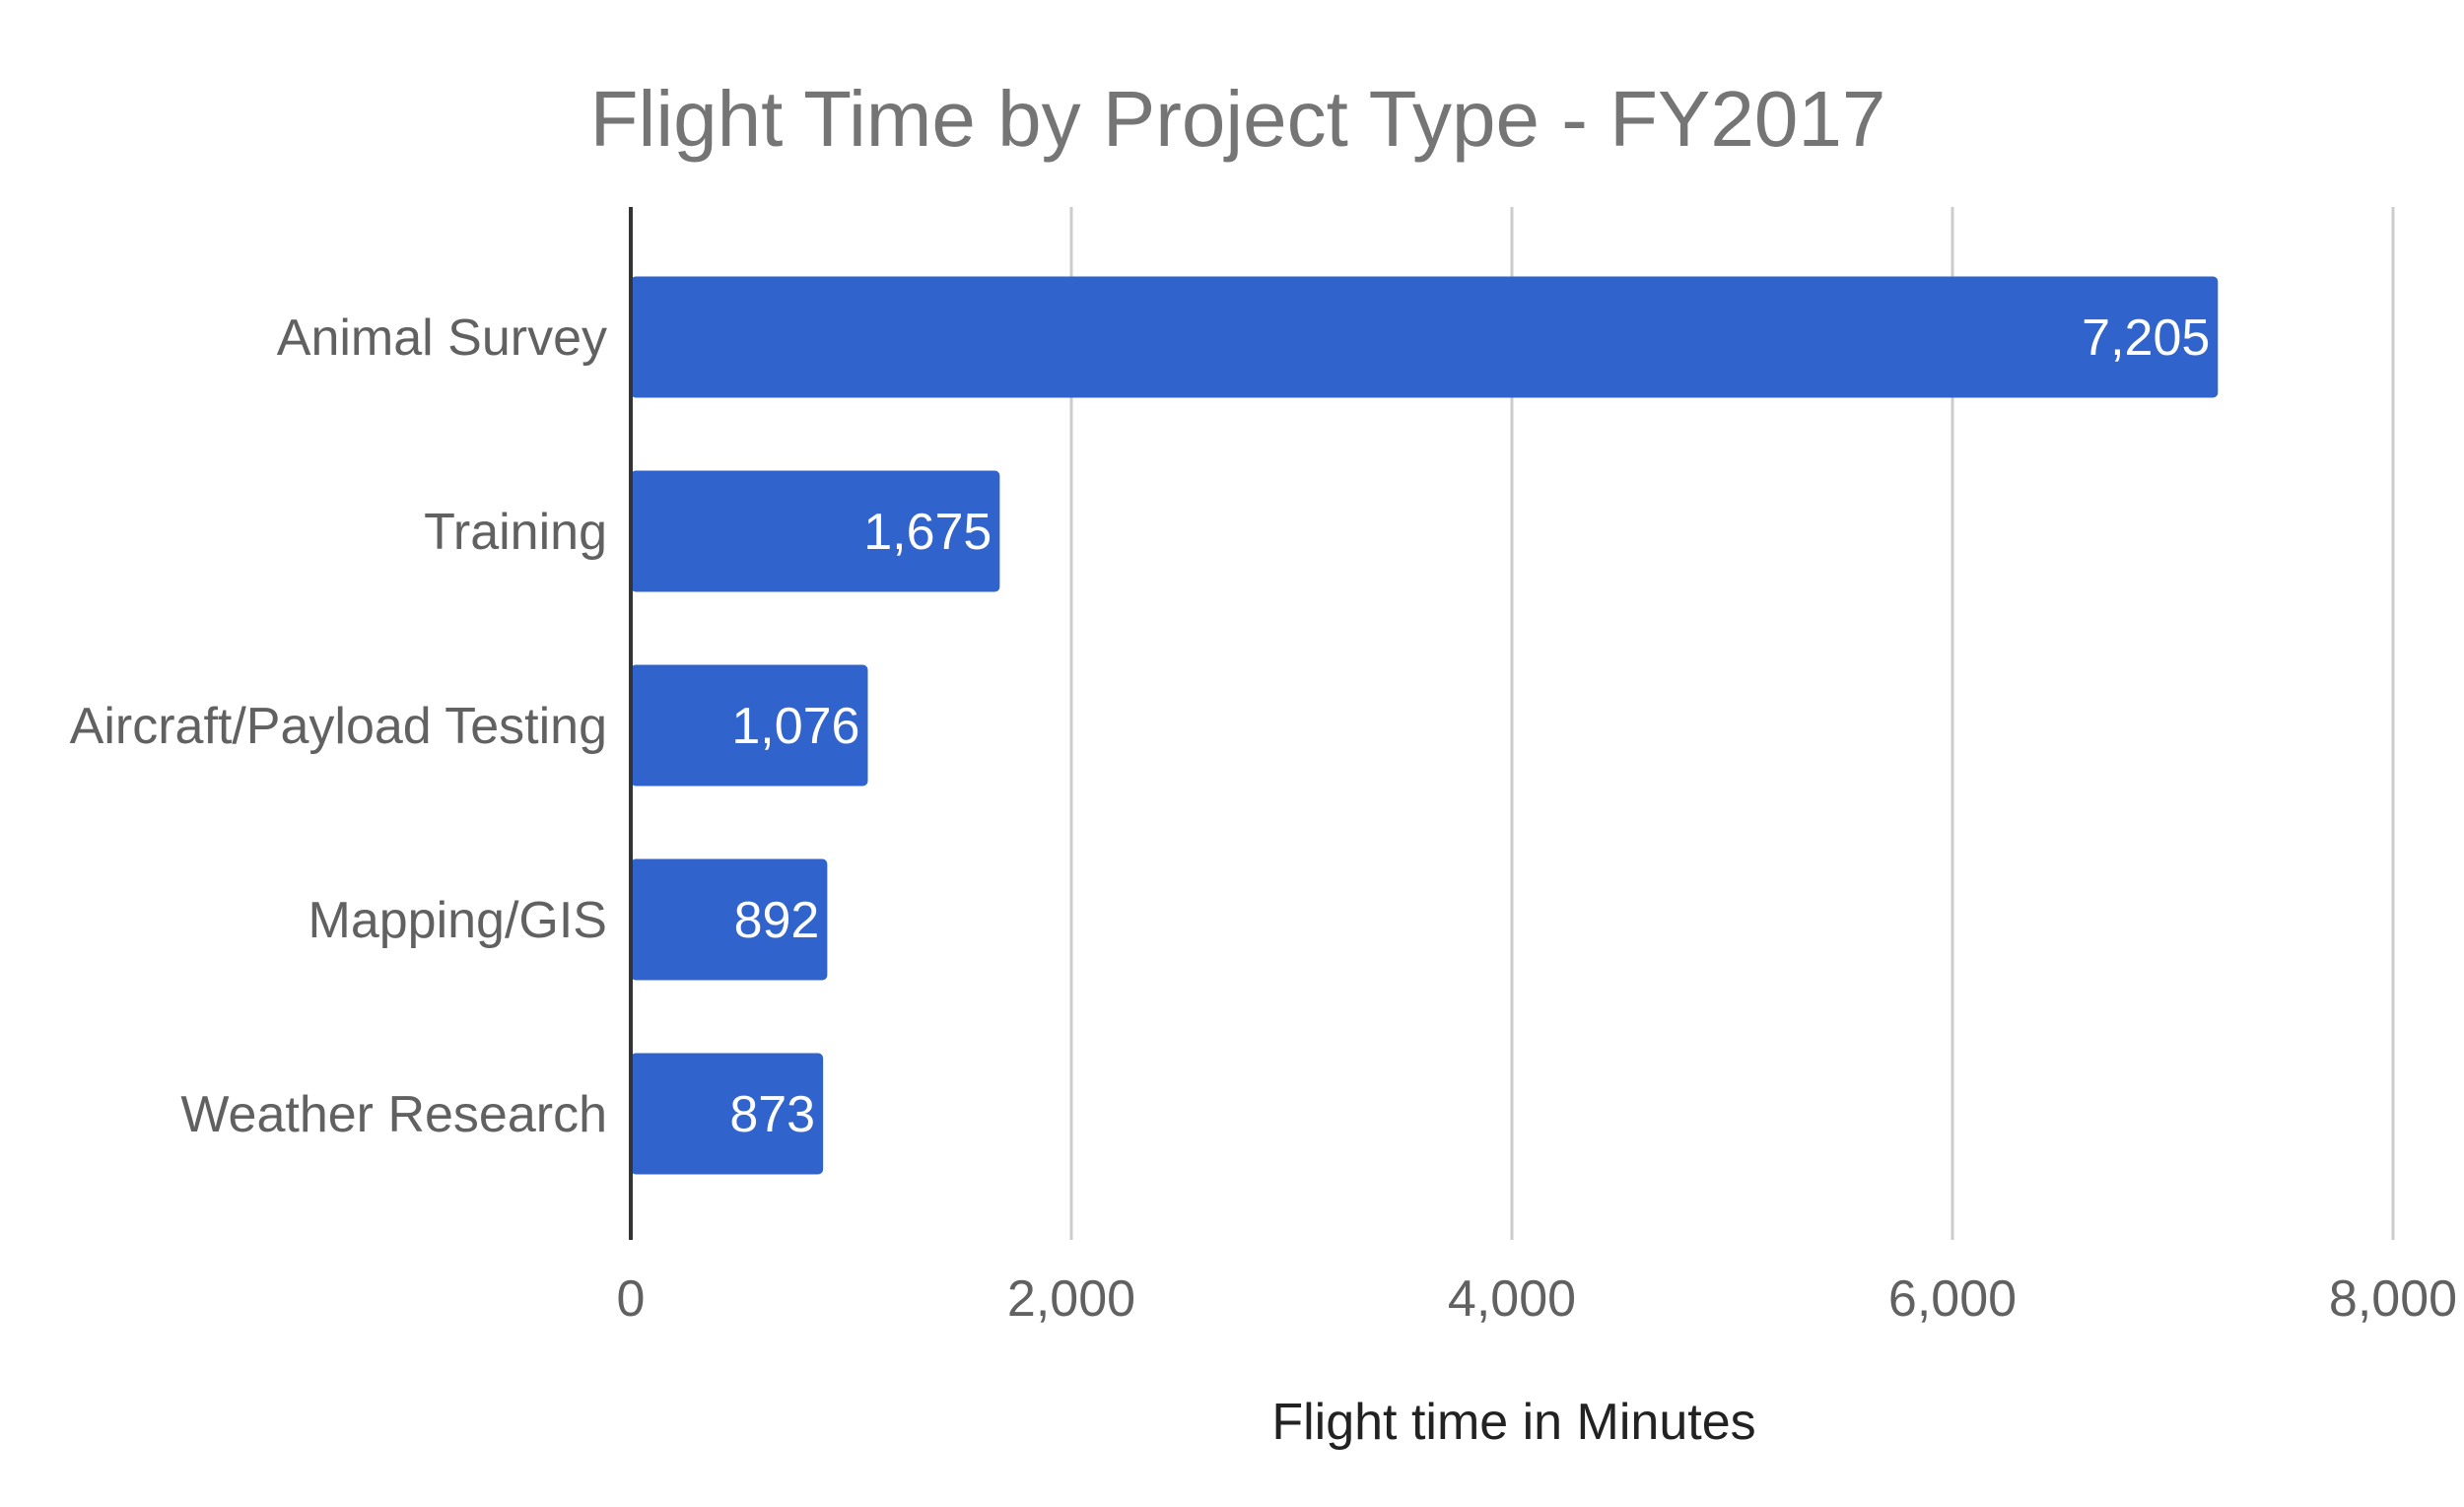 This screenshot has height=1507, width=2464. I want to click on x-tick-label: 2,000, so click(1071, 1299).